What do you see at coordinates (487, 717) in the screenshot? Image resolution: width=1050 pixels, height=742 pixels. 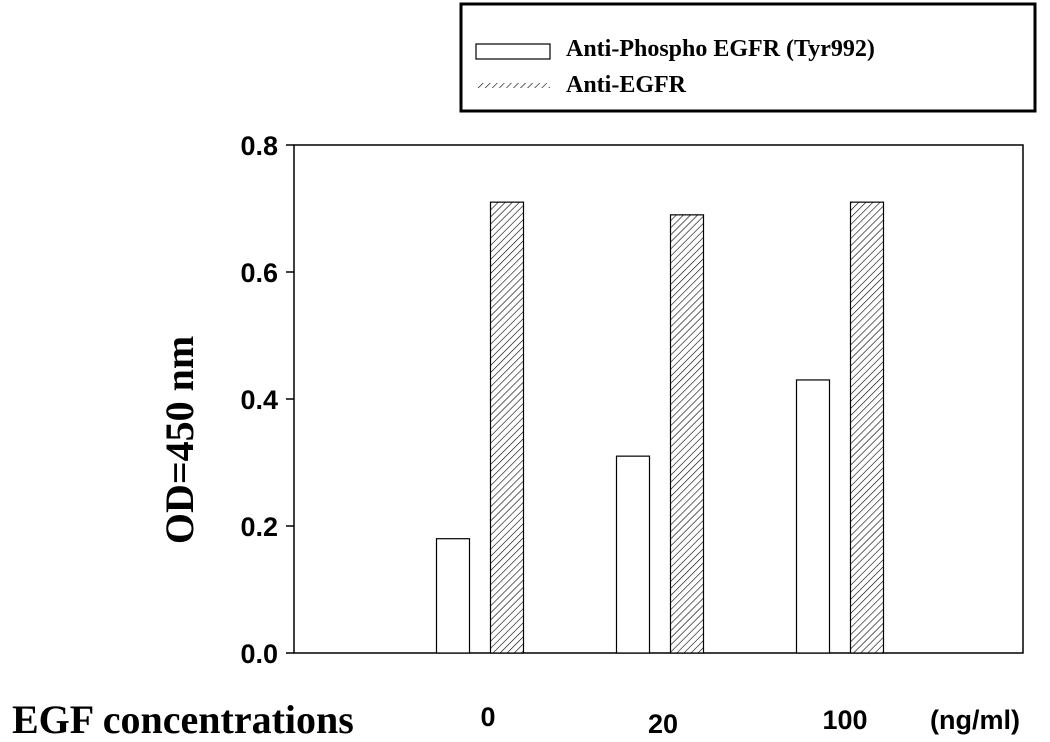 I see `x-tick-label: 0` at bounding box center [487, 717].